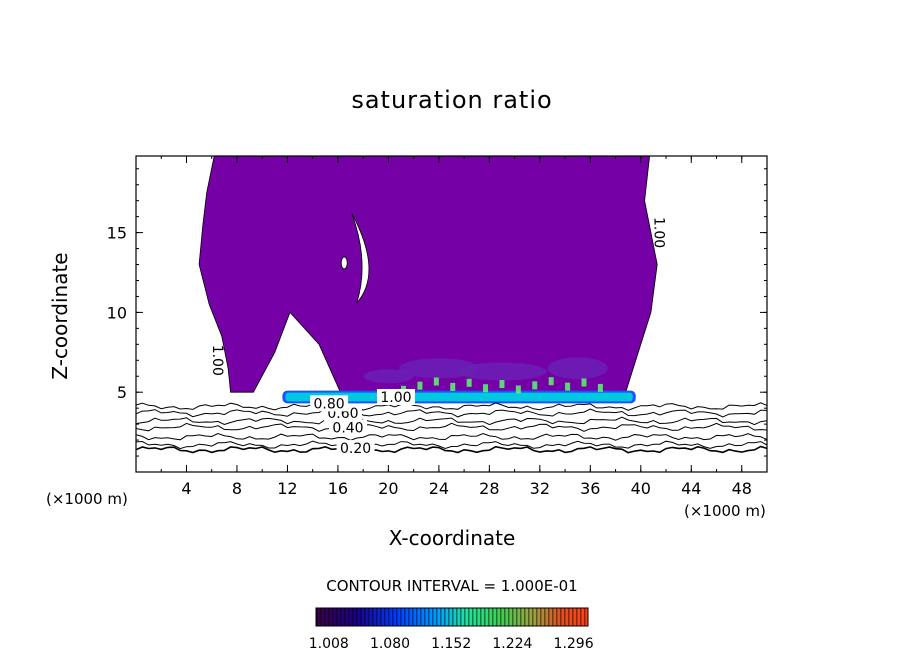 This screenshot has width=904, height=654. Describe the element at coordinates (451, 629) in the screenshot. I see `colorbar: 1.008 1.080 1.152 1.224 1.296` at that location.